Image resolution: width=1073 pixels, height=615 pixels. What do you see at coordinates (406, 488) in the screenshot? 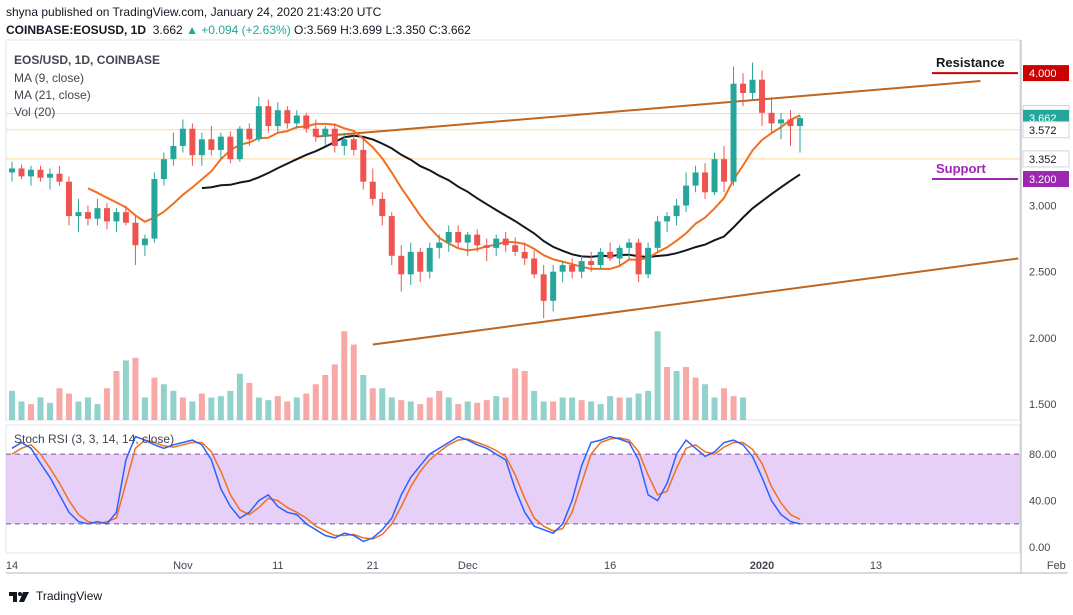
I see `stoch-d-line` at bounding box center [406, 488].